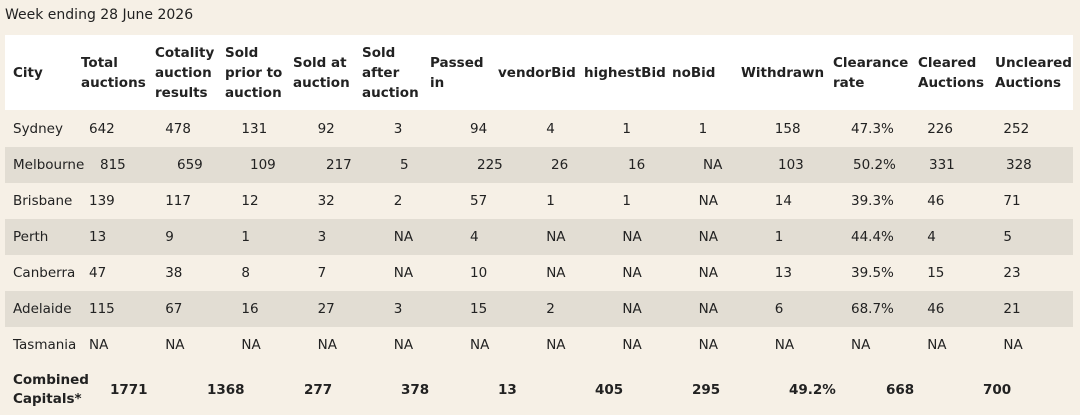  I want to click on city-name: Adelaide, so click(42, 309).